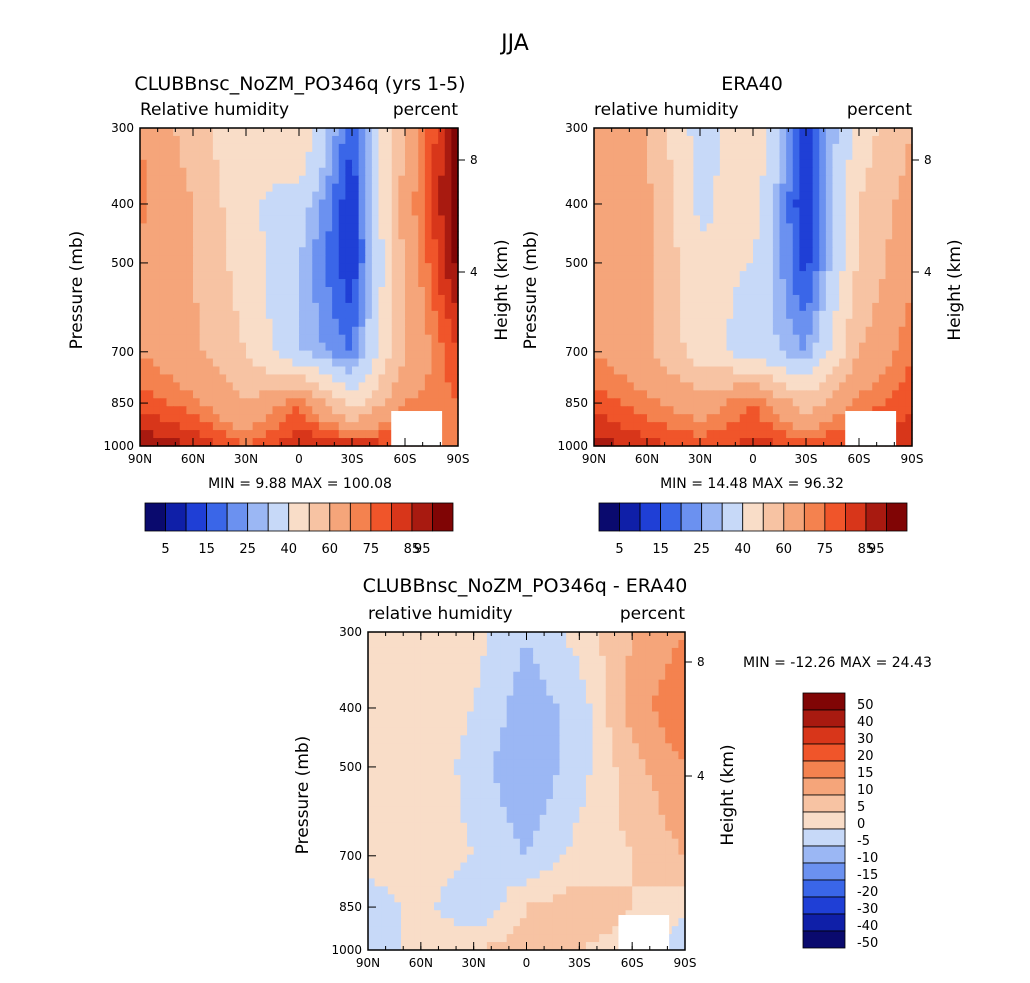  Describe the element at coordinates (856, 517) in the screenshot. I see `colorbar-swatch` at that location.